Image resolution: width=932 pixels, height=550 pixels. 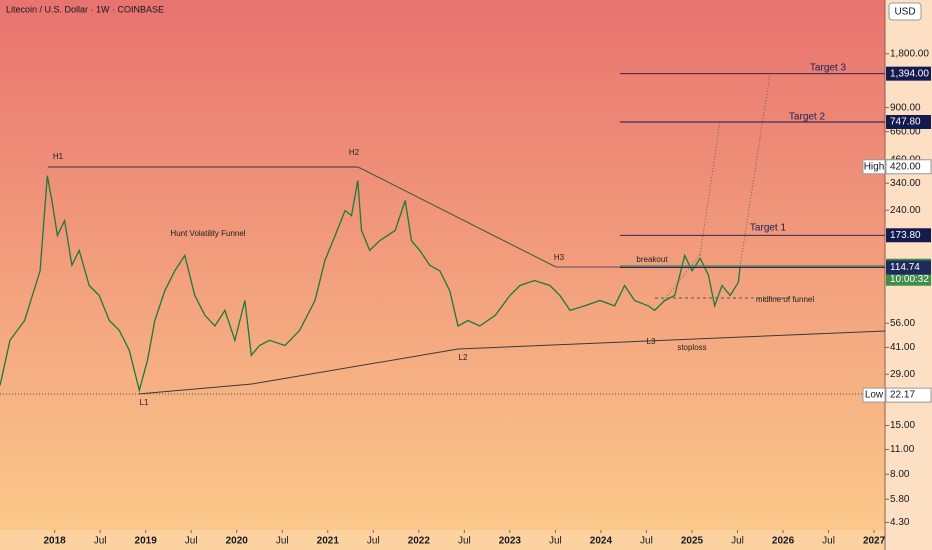 I want to click on annotation: H1, so click(x=58, y=156).